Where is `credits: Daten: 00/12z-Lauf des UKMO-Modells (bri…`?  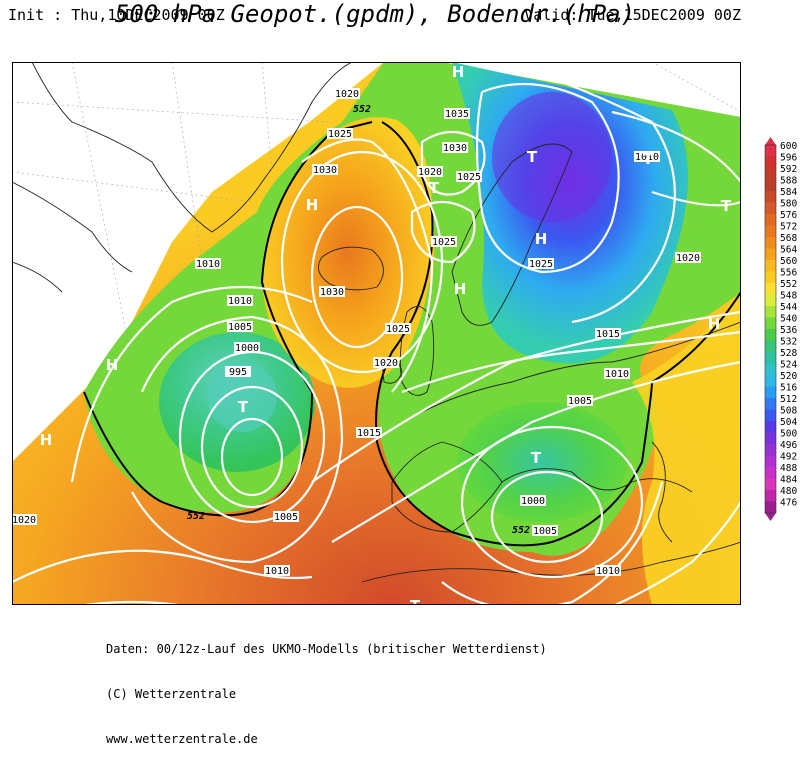 credits: Daten: 00/12z-Lauf des UKMO-Modells (bri… is located at coordinates (326, 687).